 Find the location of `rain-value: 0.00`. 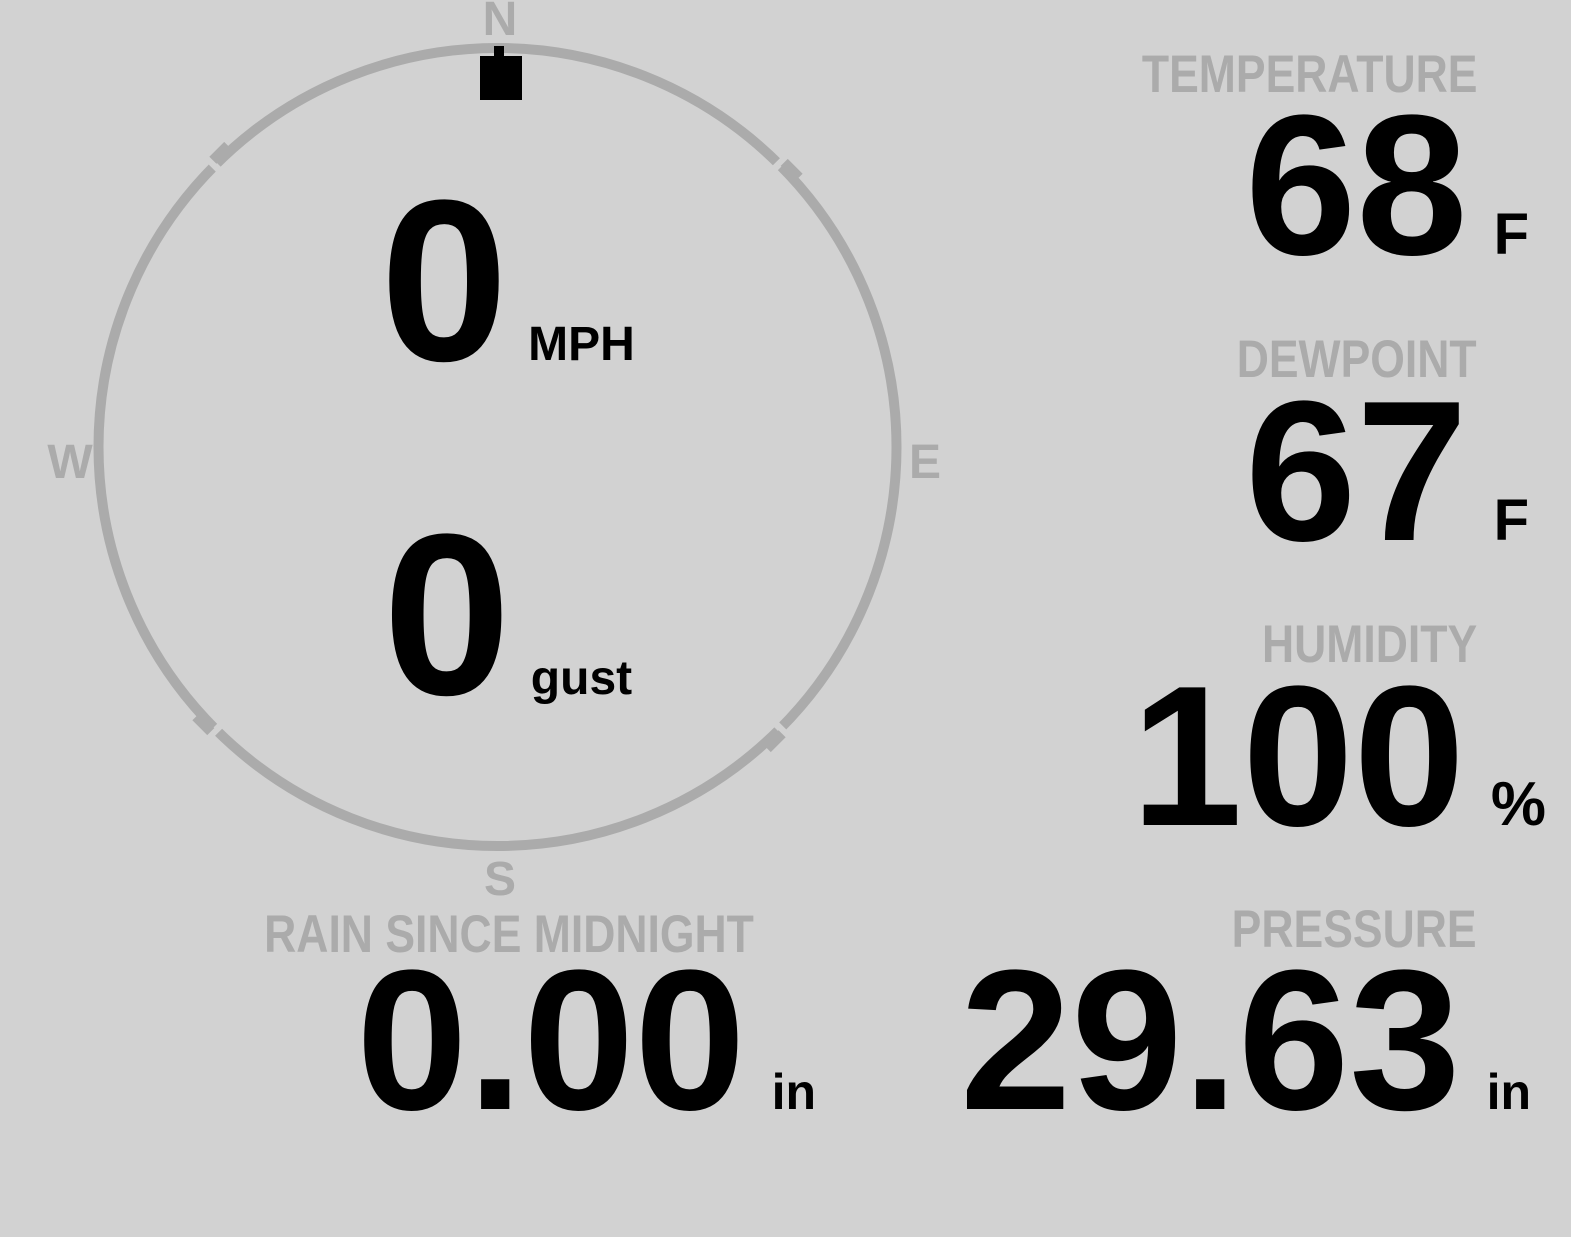

rain-value: 0.00 is located at coordinates (551, 1040).